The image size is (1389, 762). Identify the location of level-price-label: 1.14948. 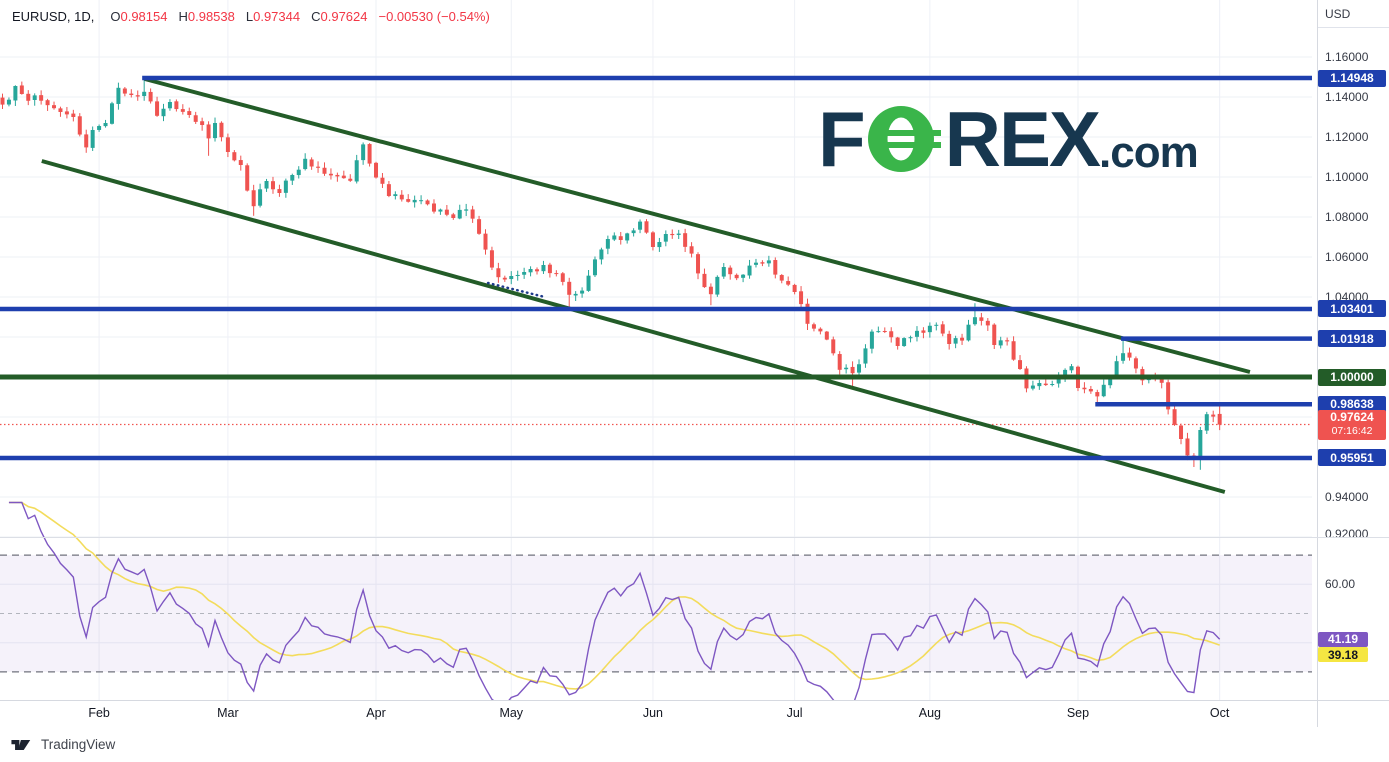
(1352, 78).